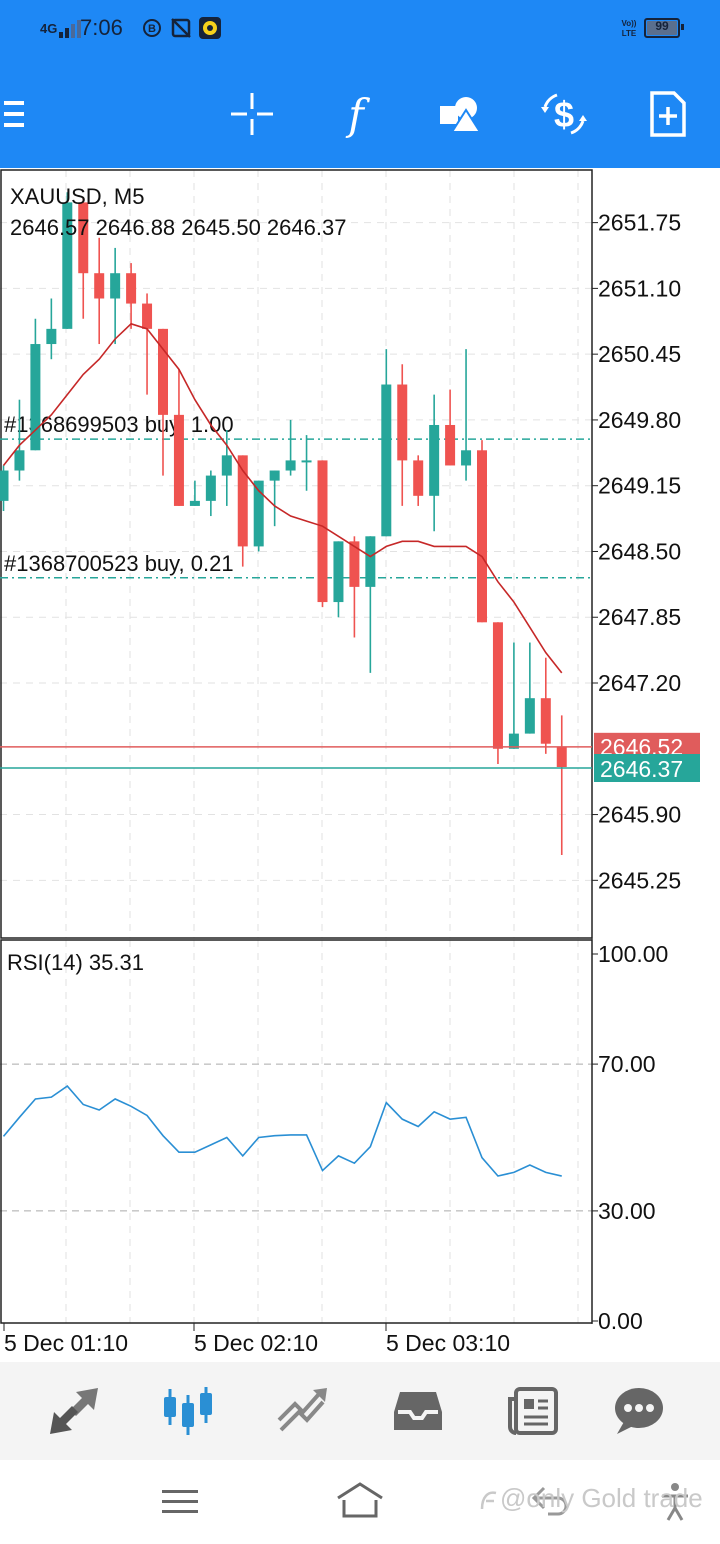 The width and height of the screenshot is (720, 1544). I want to click on price-tick-label: 2649.80, so click(639, 420).